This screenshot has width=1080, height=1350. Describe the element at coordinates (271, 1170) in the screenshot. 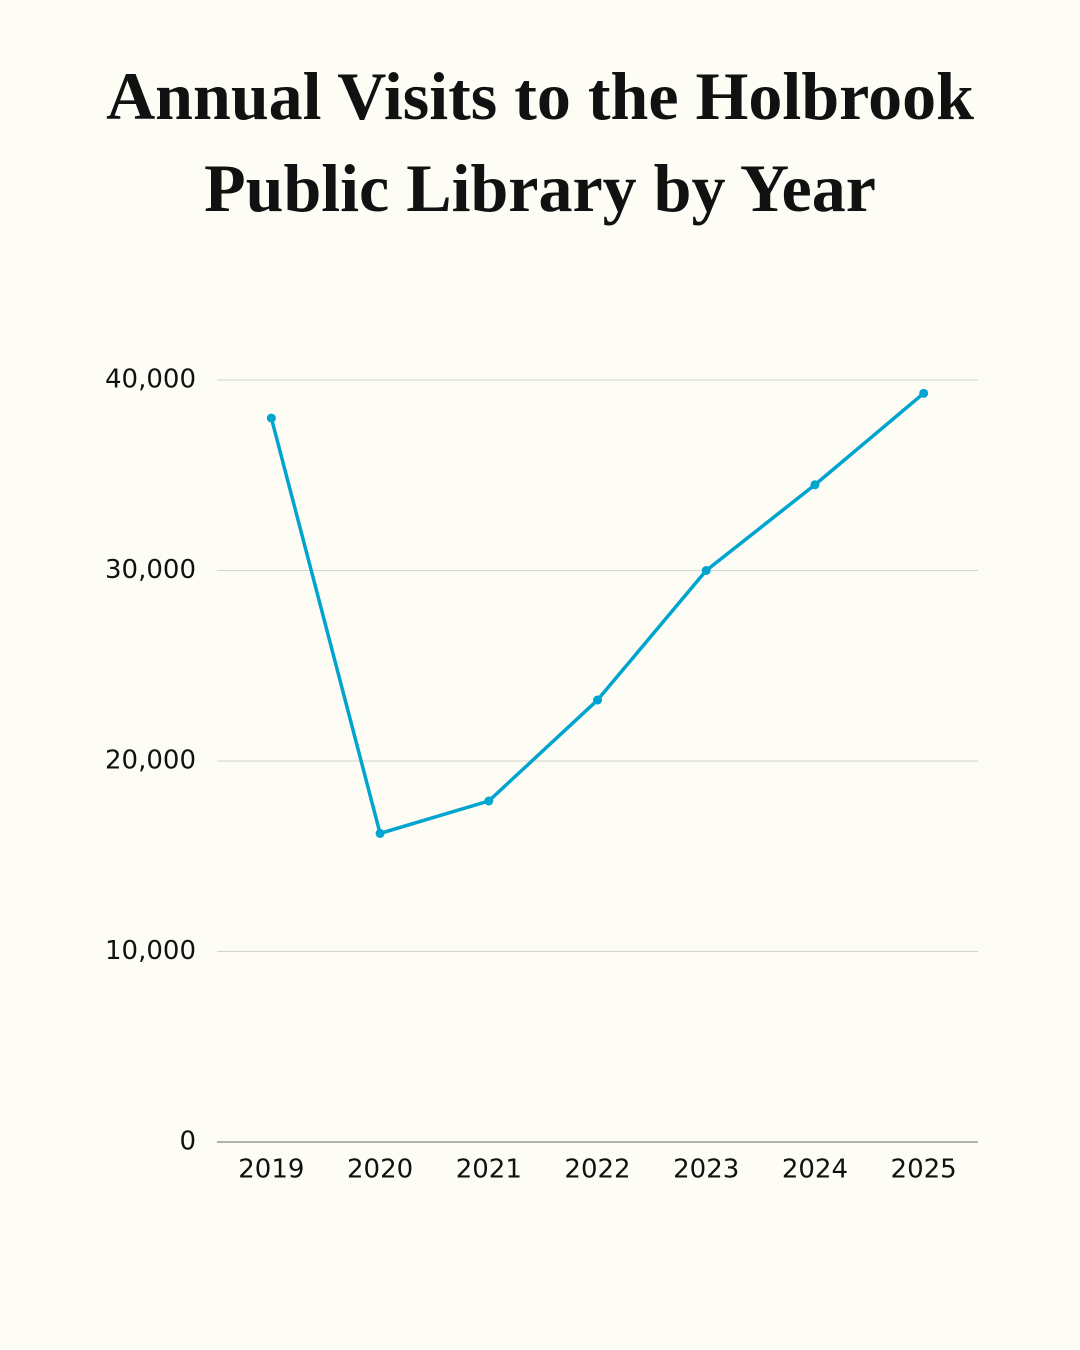

I see `x-tick-label: 2019` at that location.